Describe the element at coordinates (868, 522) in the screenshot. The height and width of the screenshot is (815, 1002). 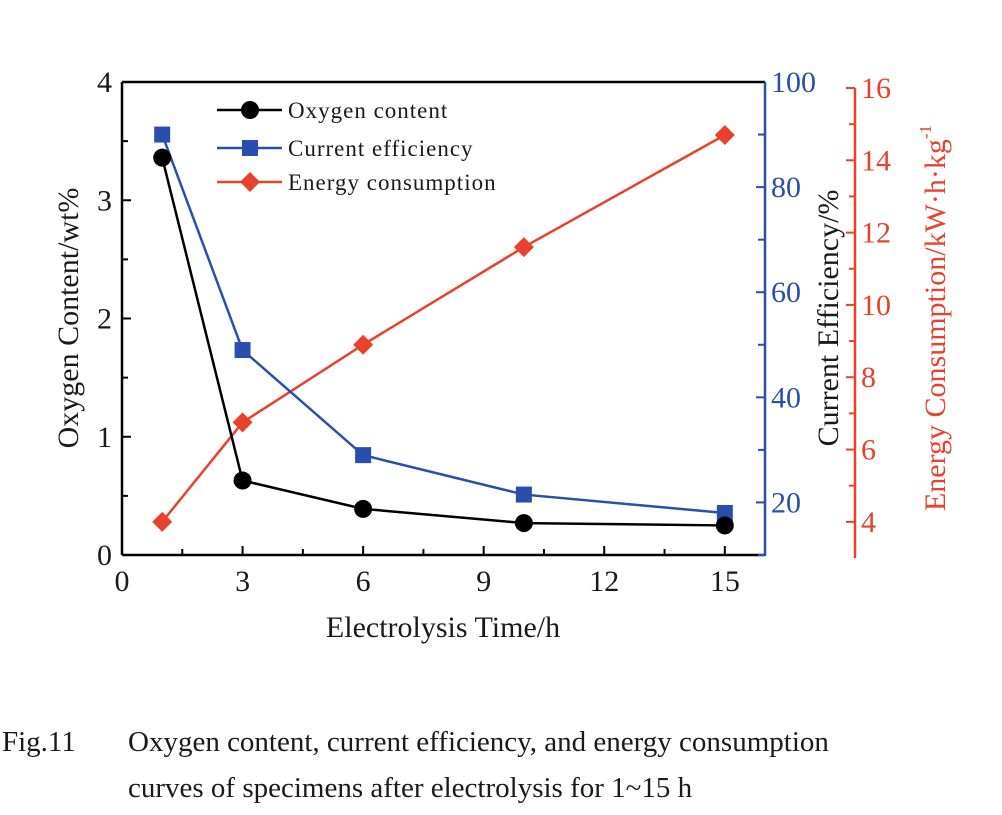
I see `y-energy-tick-label: 4` at that location.